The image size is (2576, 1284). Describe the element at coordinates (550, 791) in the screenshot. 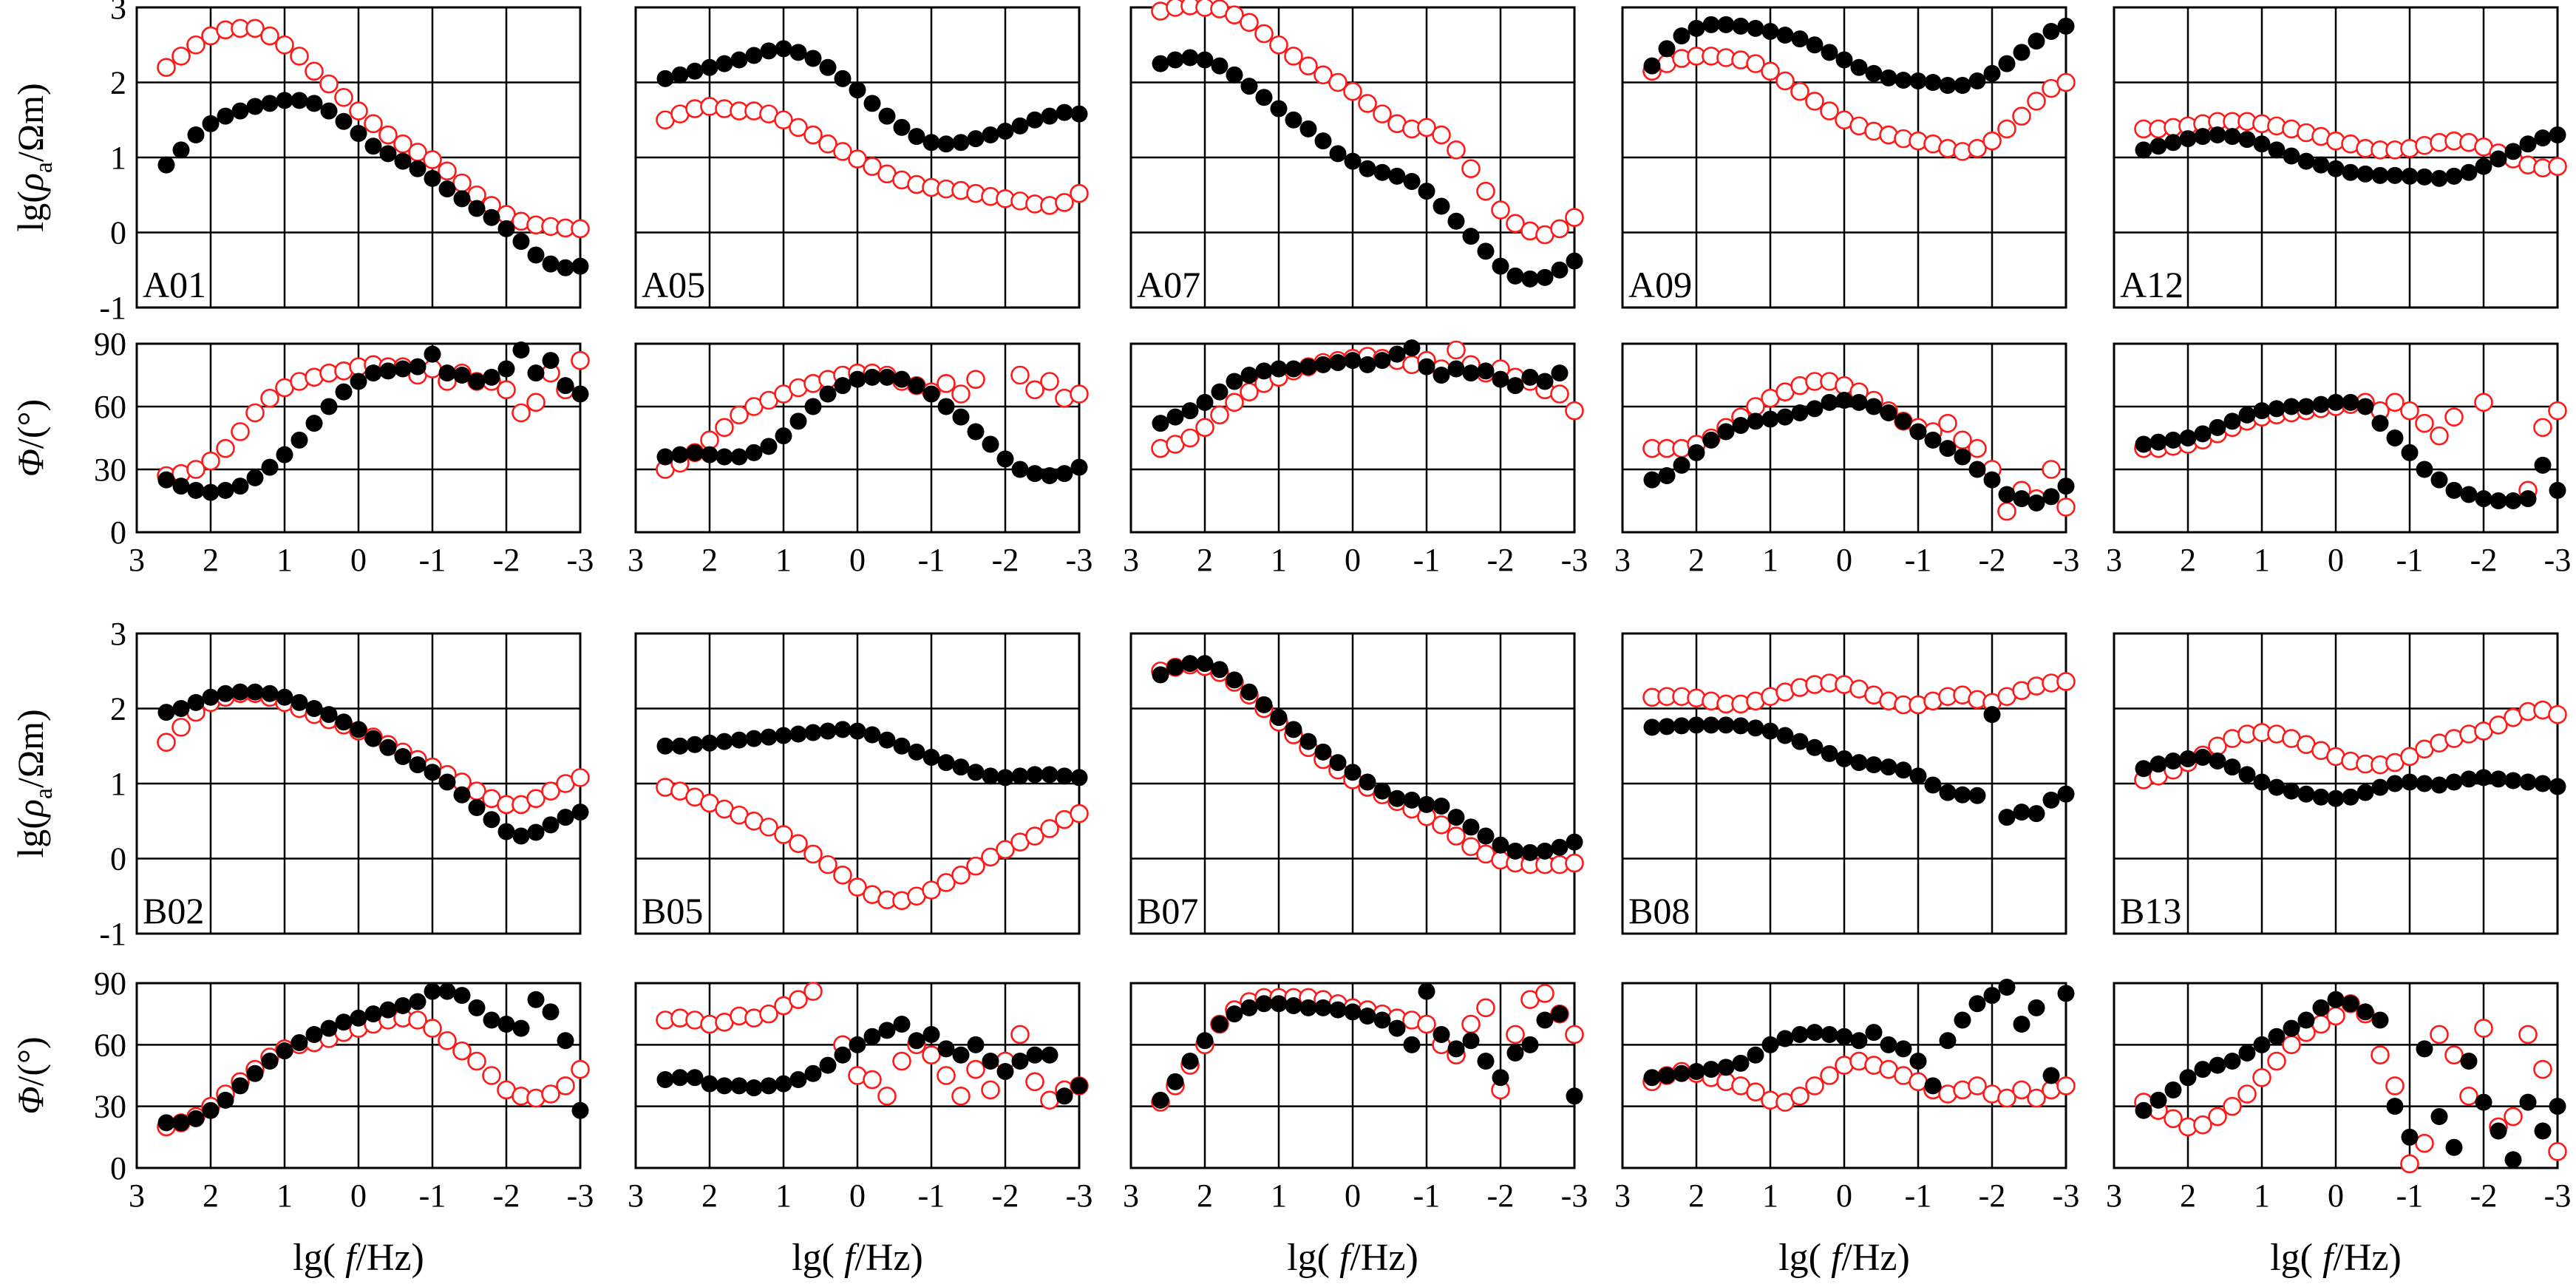

I see `B02-rho-yx-point` at that location.